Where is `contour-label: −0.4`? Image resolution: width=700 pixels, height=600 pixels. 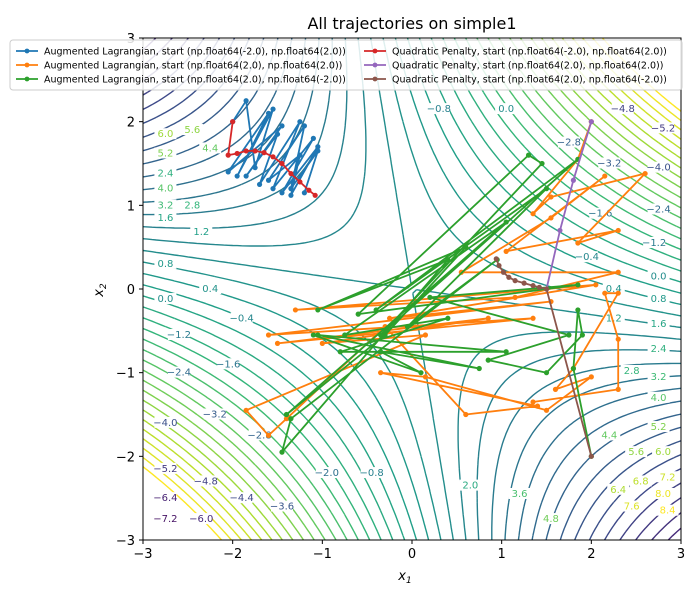 contour-label: −0.4 is located at coordinates (241, 318).